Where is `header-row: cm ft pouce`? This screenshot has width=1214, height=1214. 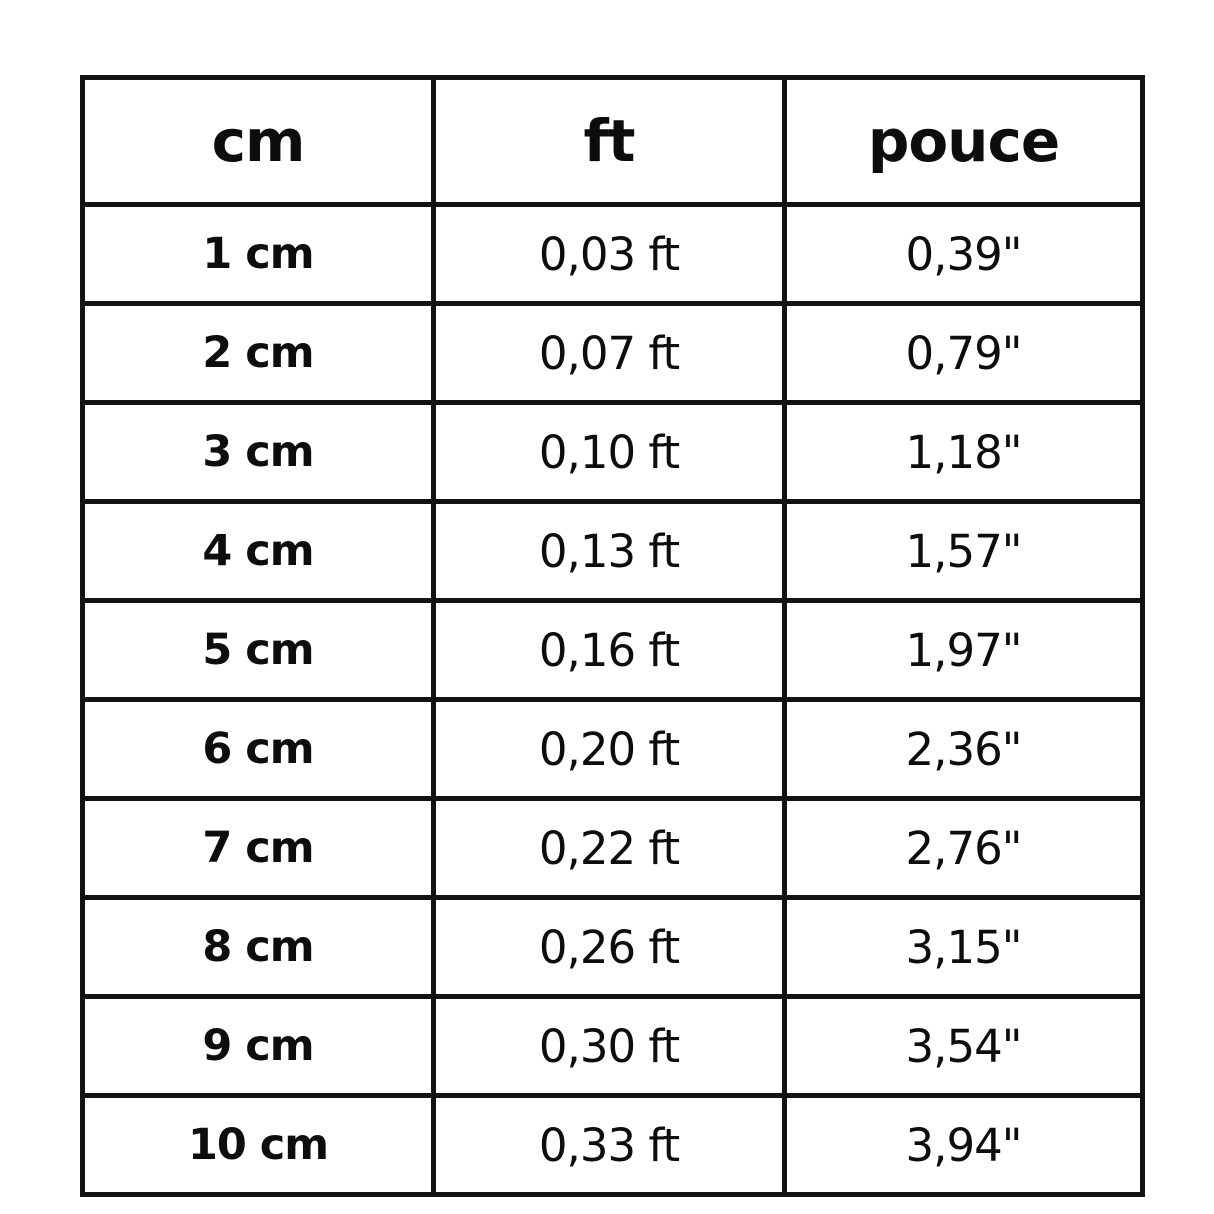 header-row: cm ft pouce is located at coordinates (612, 141).